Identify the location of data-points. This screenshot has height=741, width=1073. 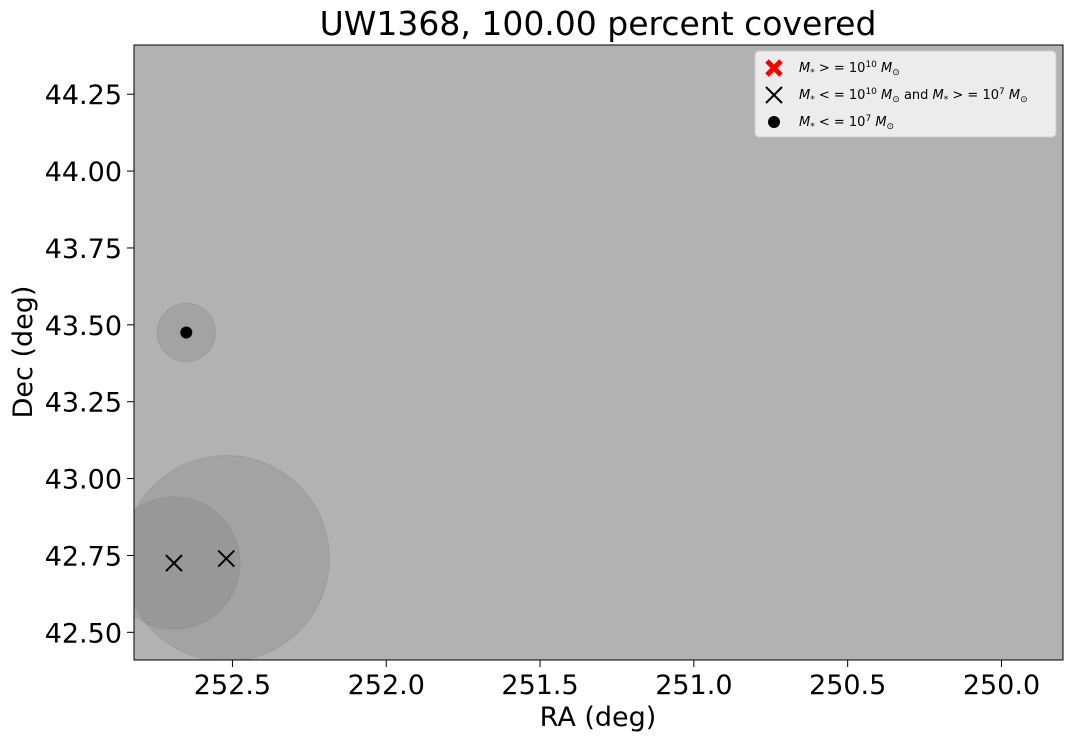
(200, 449).